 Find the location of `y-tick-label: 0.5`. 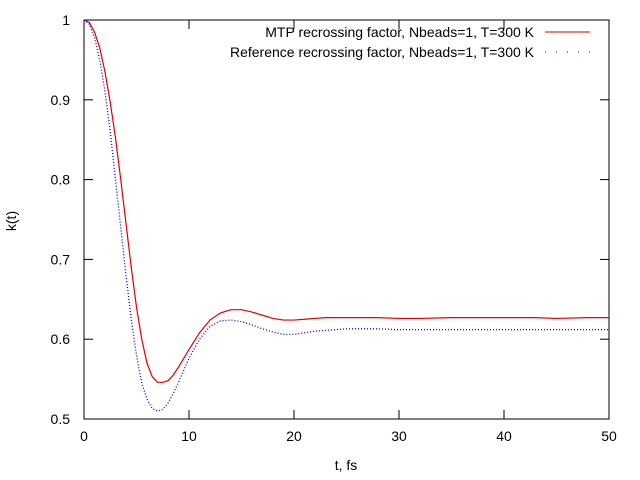

y-tick-label: 0.5 is located at coordinates (61, 419).